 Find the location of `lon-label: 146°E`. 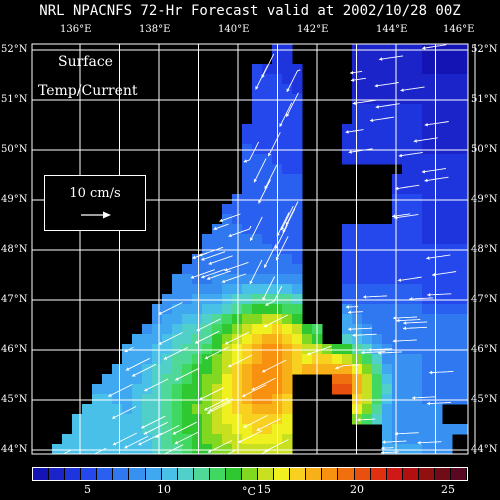

lon-label: 146°E is located at coordinates (459, 29).